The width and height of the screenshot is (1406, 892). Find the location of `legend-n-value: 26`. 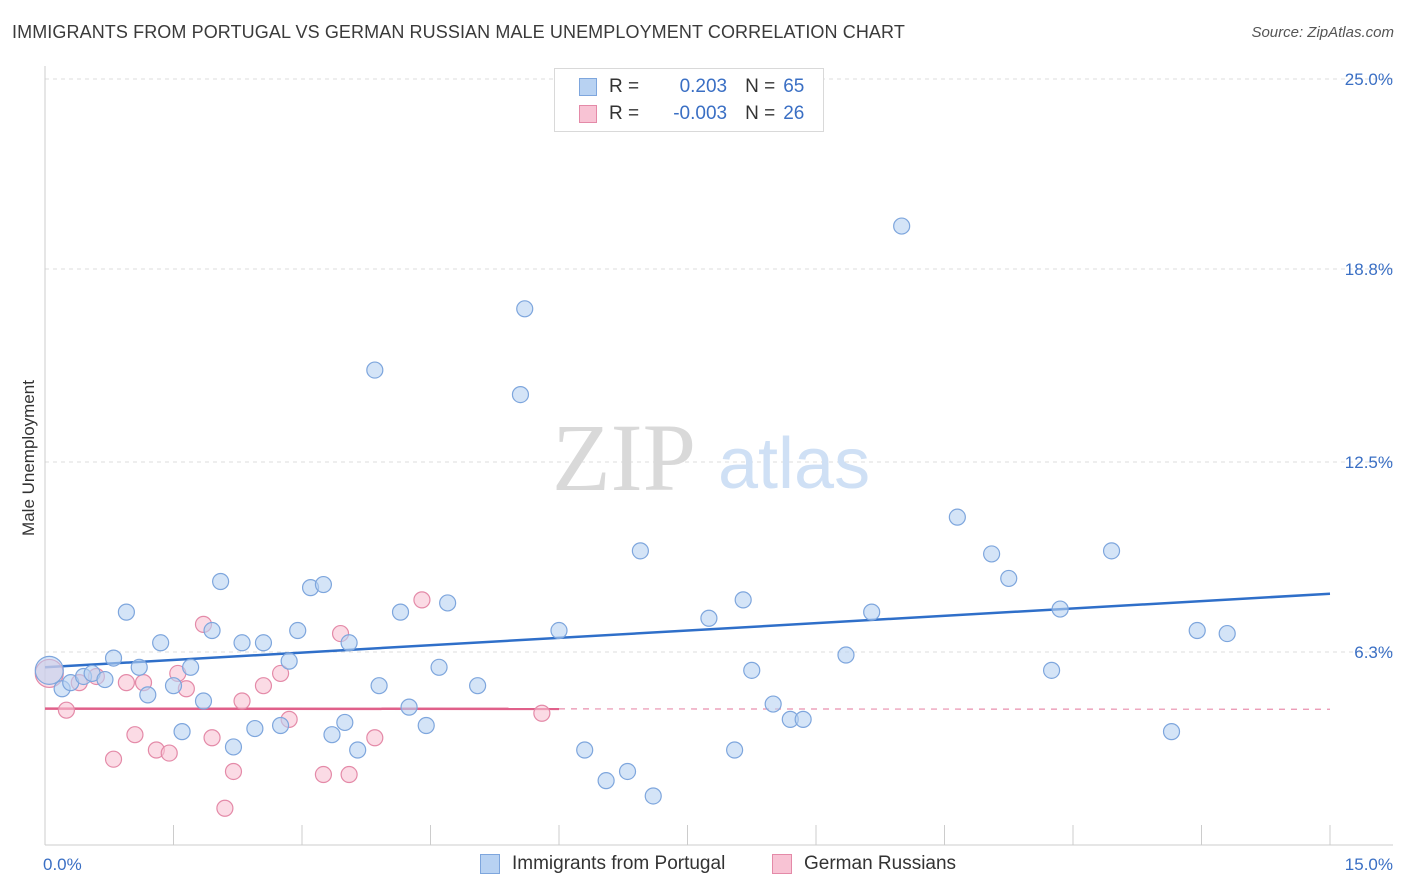

legend-n-value: 26 is located at coordinates (794, 113).